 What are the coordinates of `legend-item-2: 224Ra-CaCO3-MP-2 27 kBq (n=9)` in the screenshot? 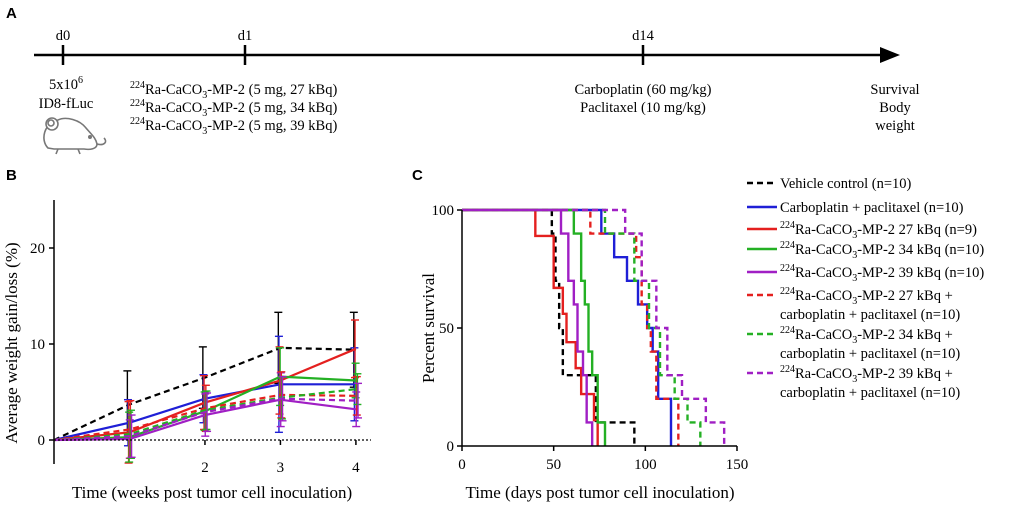 It's located at (862, 230).